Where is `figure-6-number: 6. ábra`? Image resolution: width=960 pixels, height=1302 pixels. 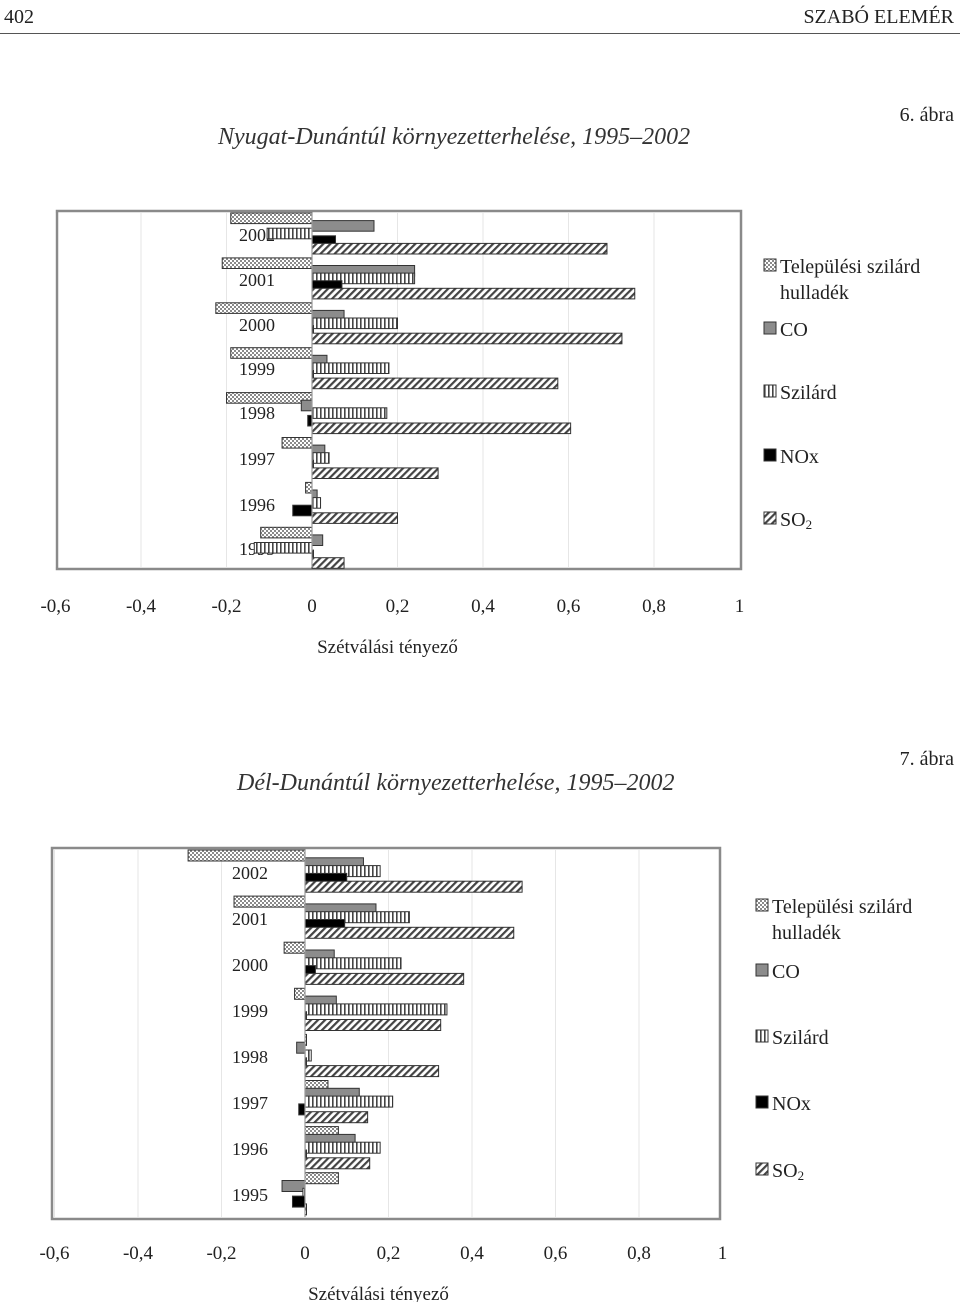 figure-6-number: 6. ábra is located at coordinates (926, 115).